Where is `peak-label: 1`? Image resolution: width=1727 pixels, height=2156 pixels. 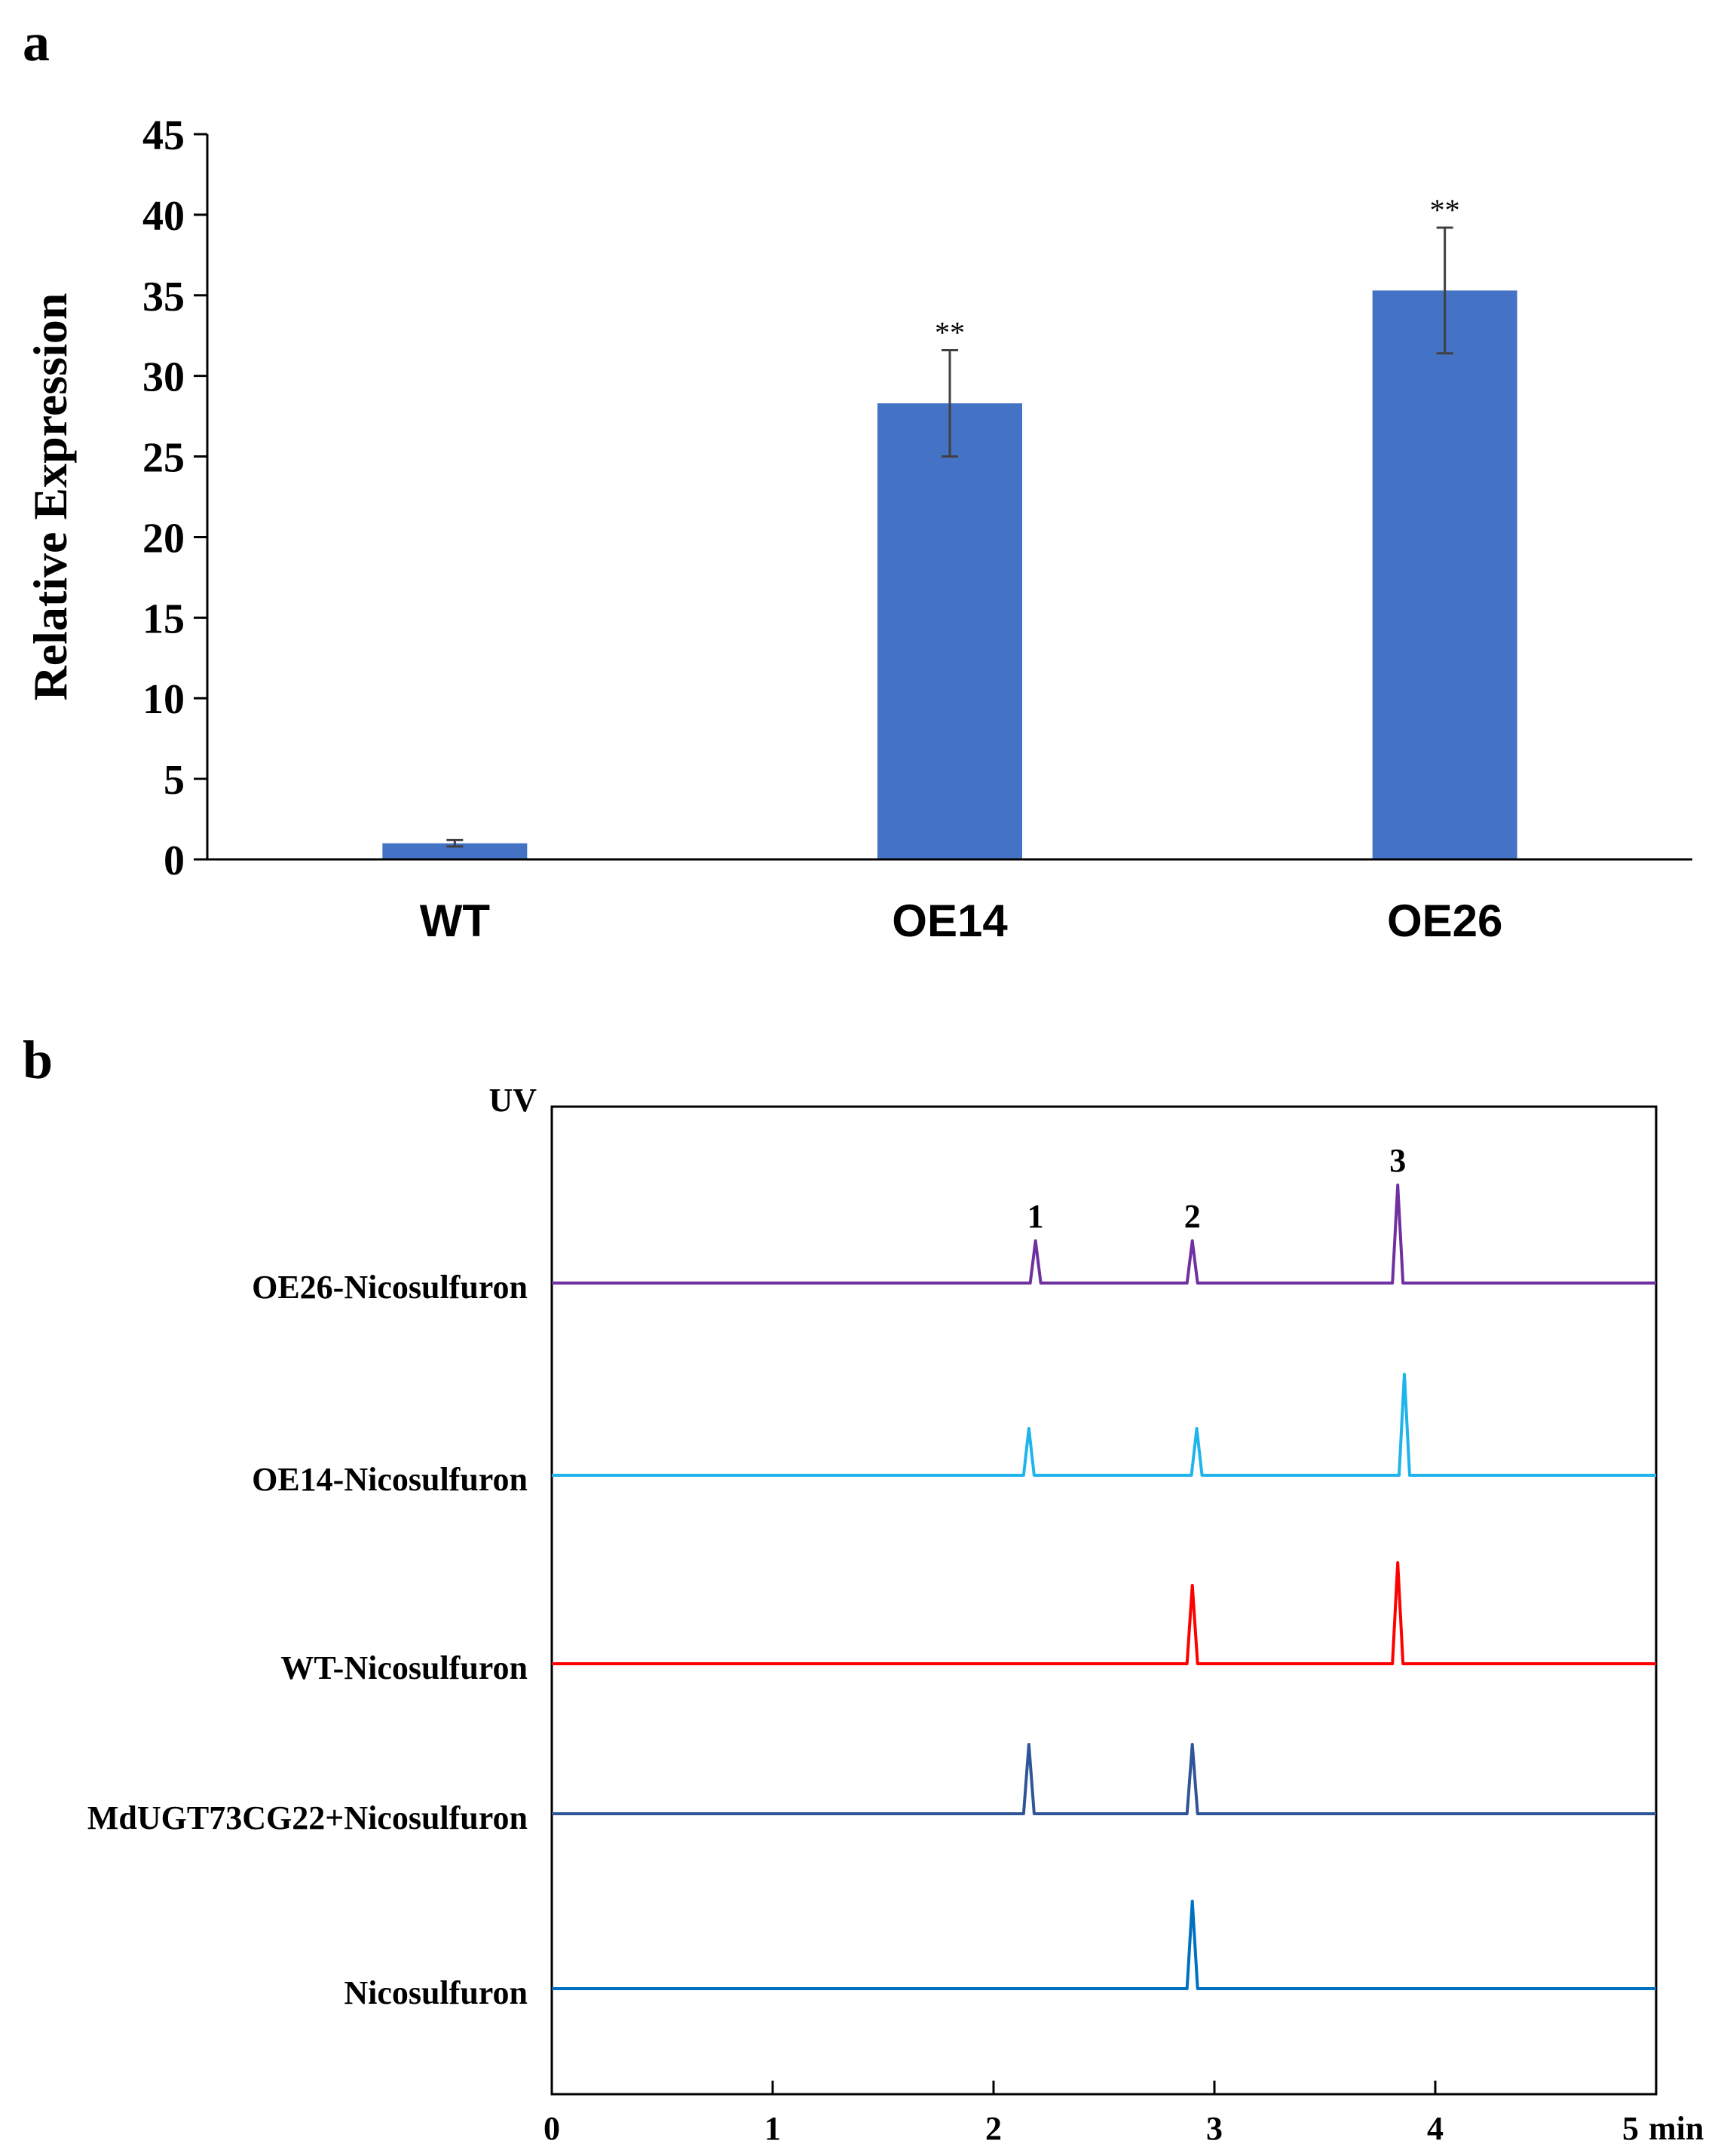 peak-label: 1 is located at coordinates (1035, 1216).